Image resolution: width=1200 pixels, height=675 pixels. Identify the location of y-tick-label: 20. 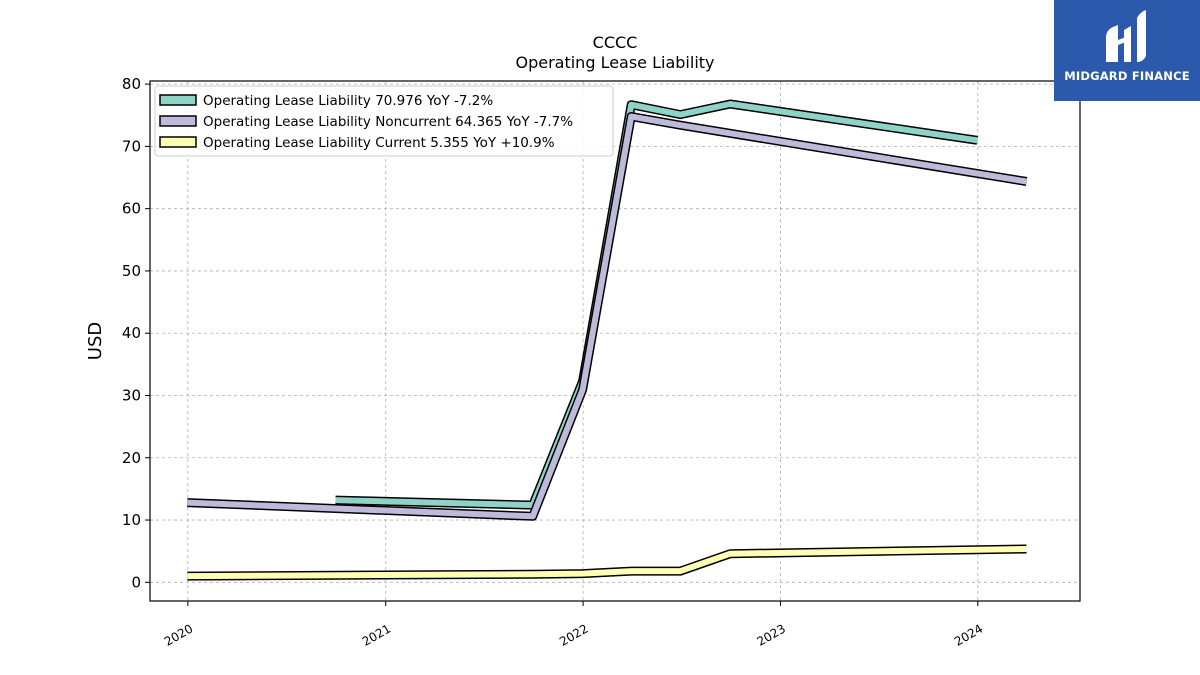
(131, 458).